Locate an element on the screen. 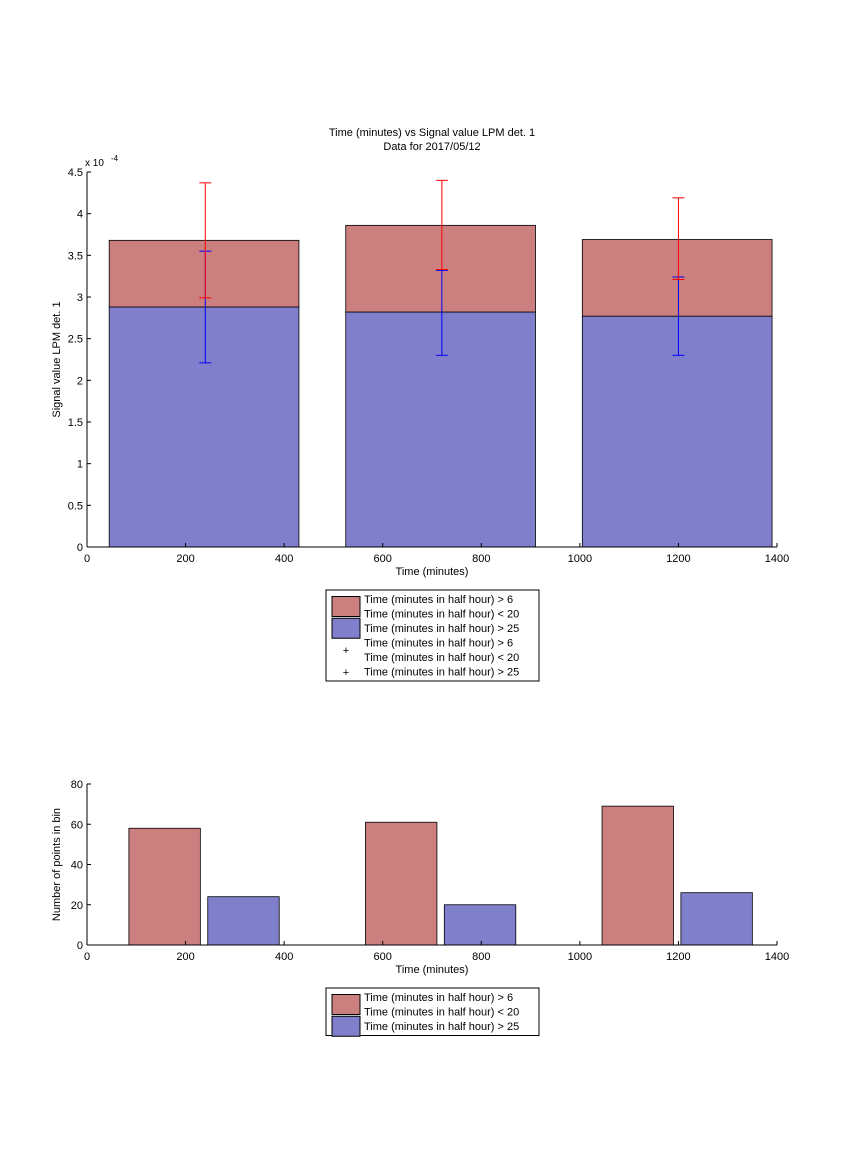 The width and height of the screenshot is (864, 1152). signal-x-tick-label: 1400 is located at coordinates (777, 559).